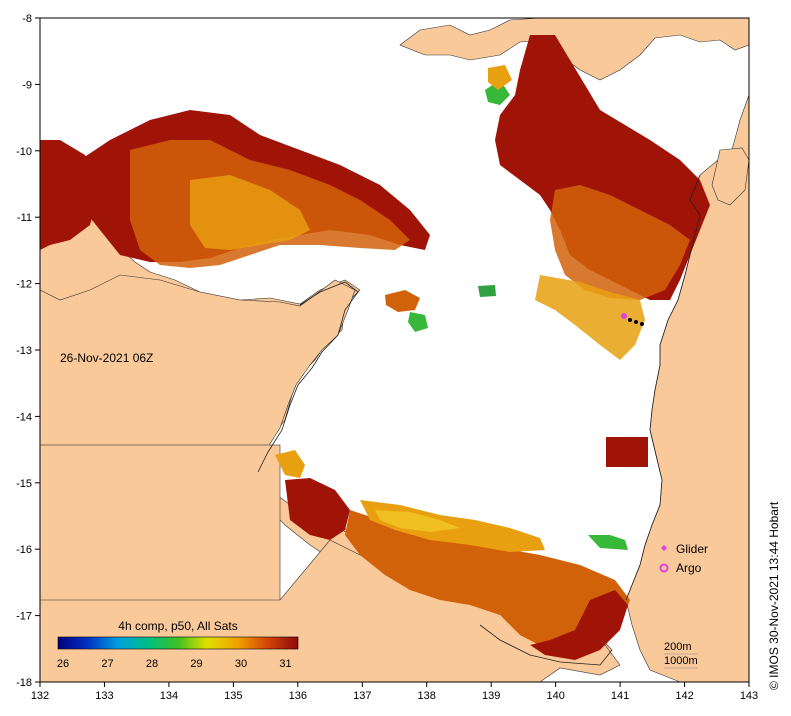 The image size is (791, 716). I want to click on land-new-guinea, so click(574, 49).